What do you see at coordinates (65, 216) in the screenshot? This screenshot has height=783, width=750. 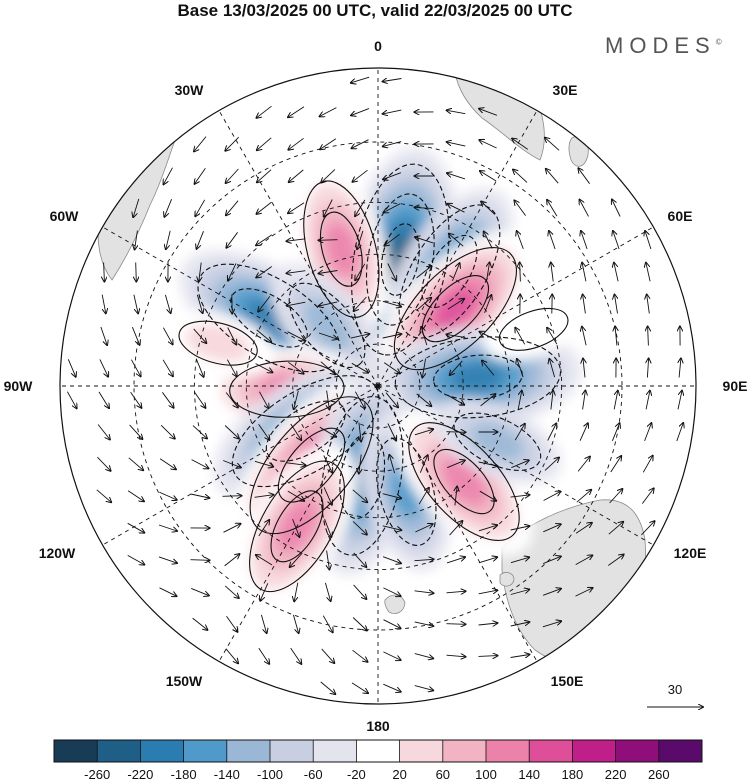 I see `lon-label-60w: 60W` at bounding box center [65, 216].